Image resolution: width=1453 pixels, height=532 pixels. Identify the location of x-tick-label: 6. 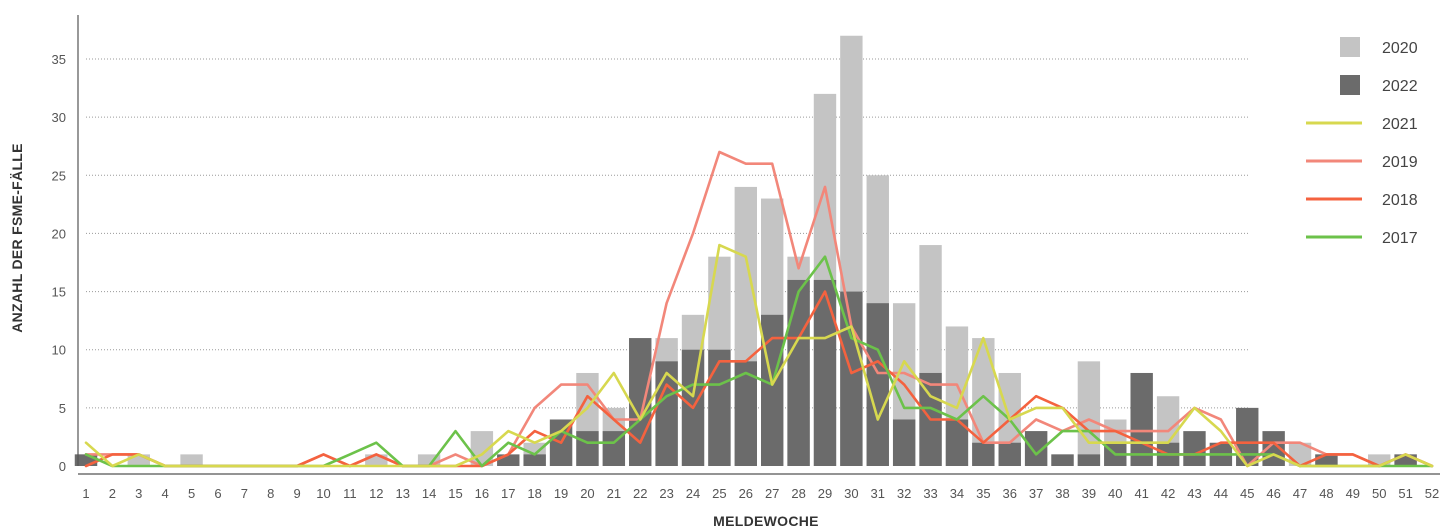
(217, 493).